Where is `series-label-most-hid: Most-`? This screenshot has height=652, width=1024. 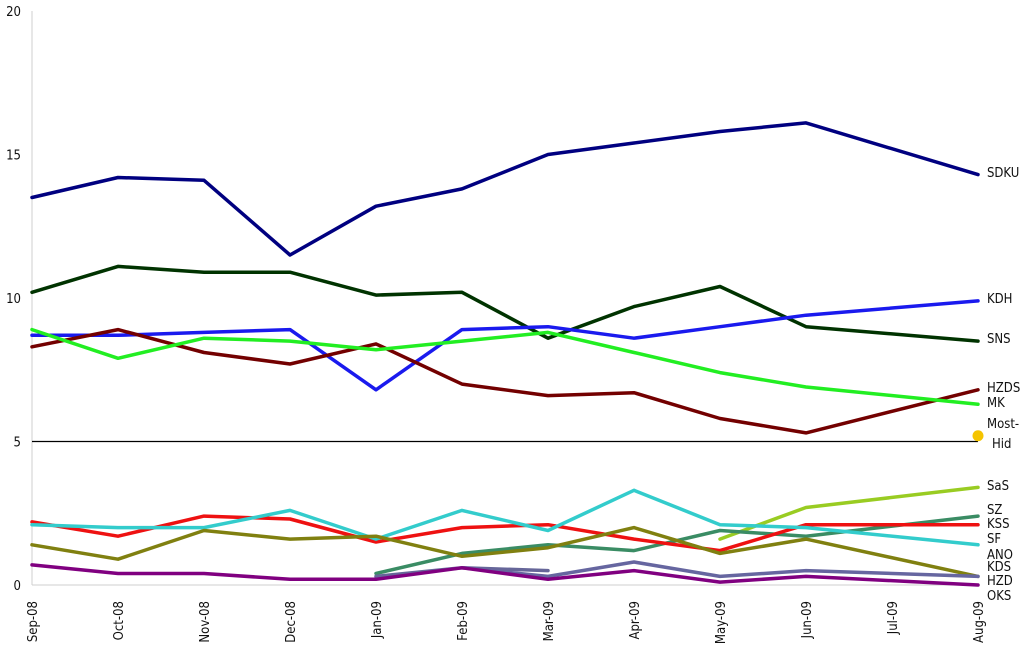
series-label-most-hid: Most- is located at coordinates (1003, 424).